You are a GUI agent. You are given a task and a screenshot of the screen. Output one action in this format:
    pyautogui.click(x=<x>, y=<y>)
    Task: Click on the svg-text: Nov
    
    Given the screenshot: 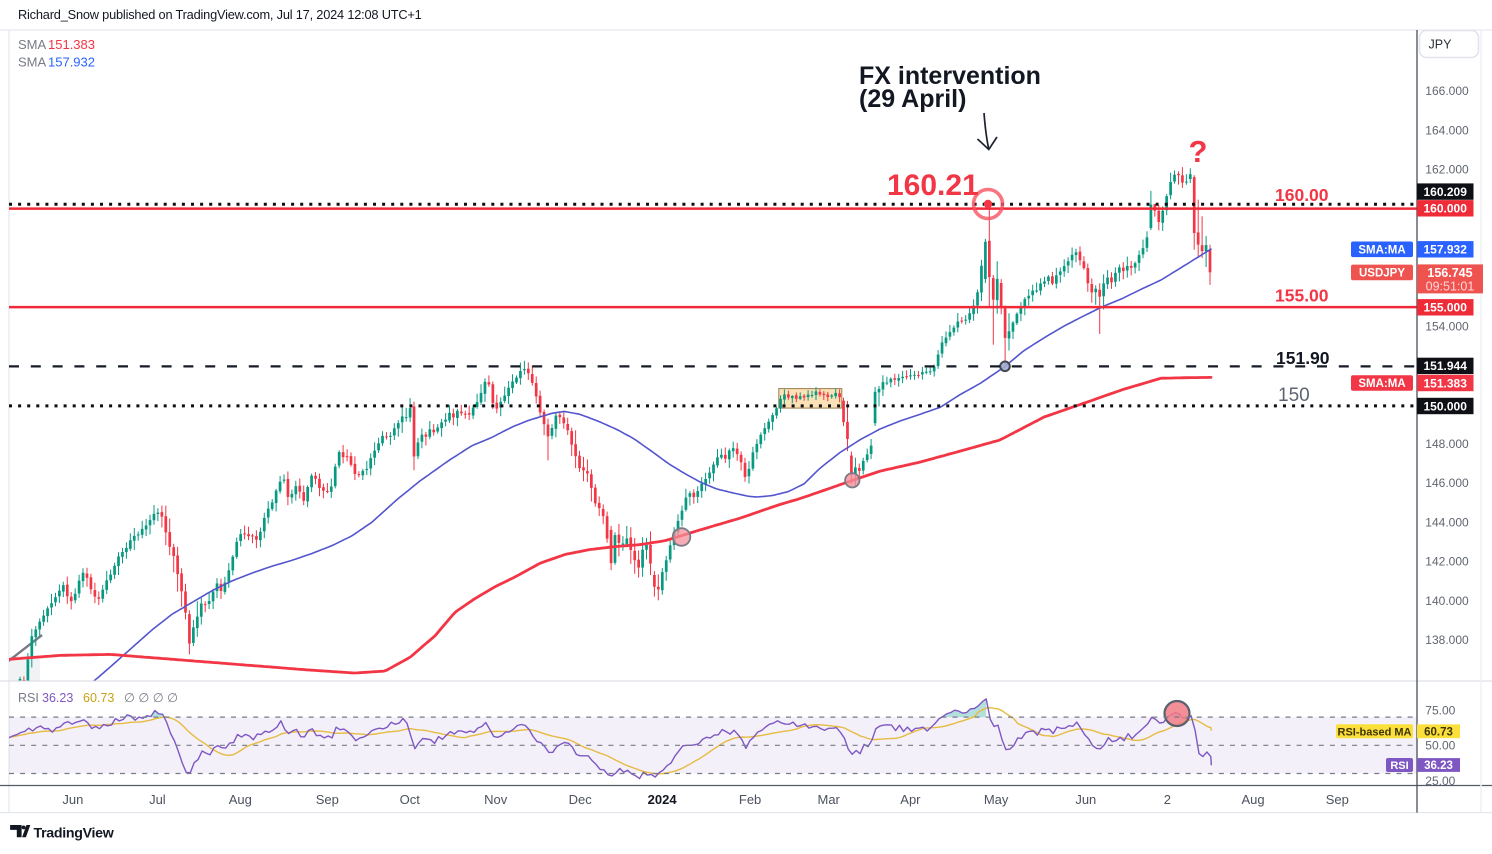 What is the action you would take?
    pyautogui.click(x=496, y=799)
    